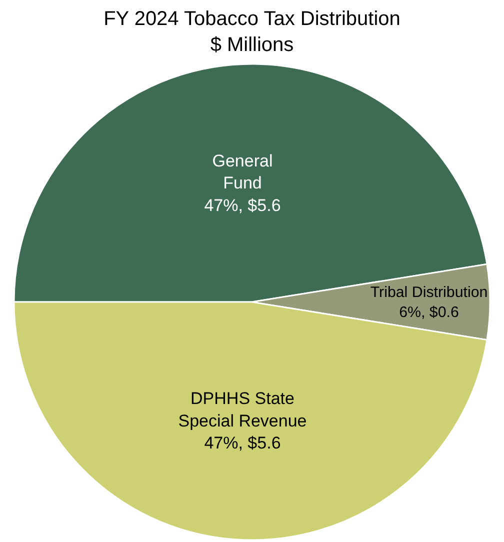 The image size is (504, 542). What do you see at coordinates (252, 45) in the screenshot?
I see `chart-subtitle: $ Millions` at bounding box center [252, 45].